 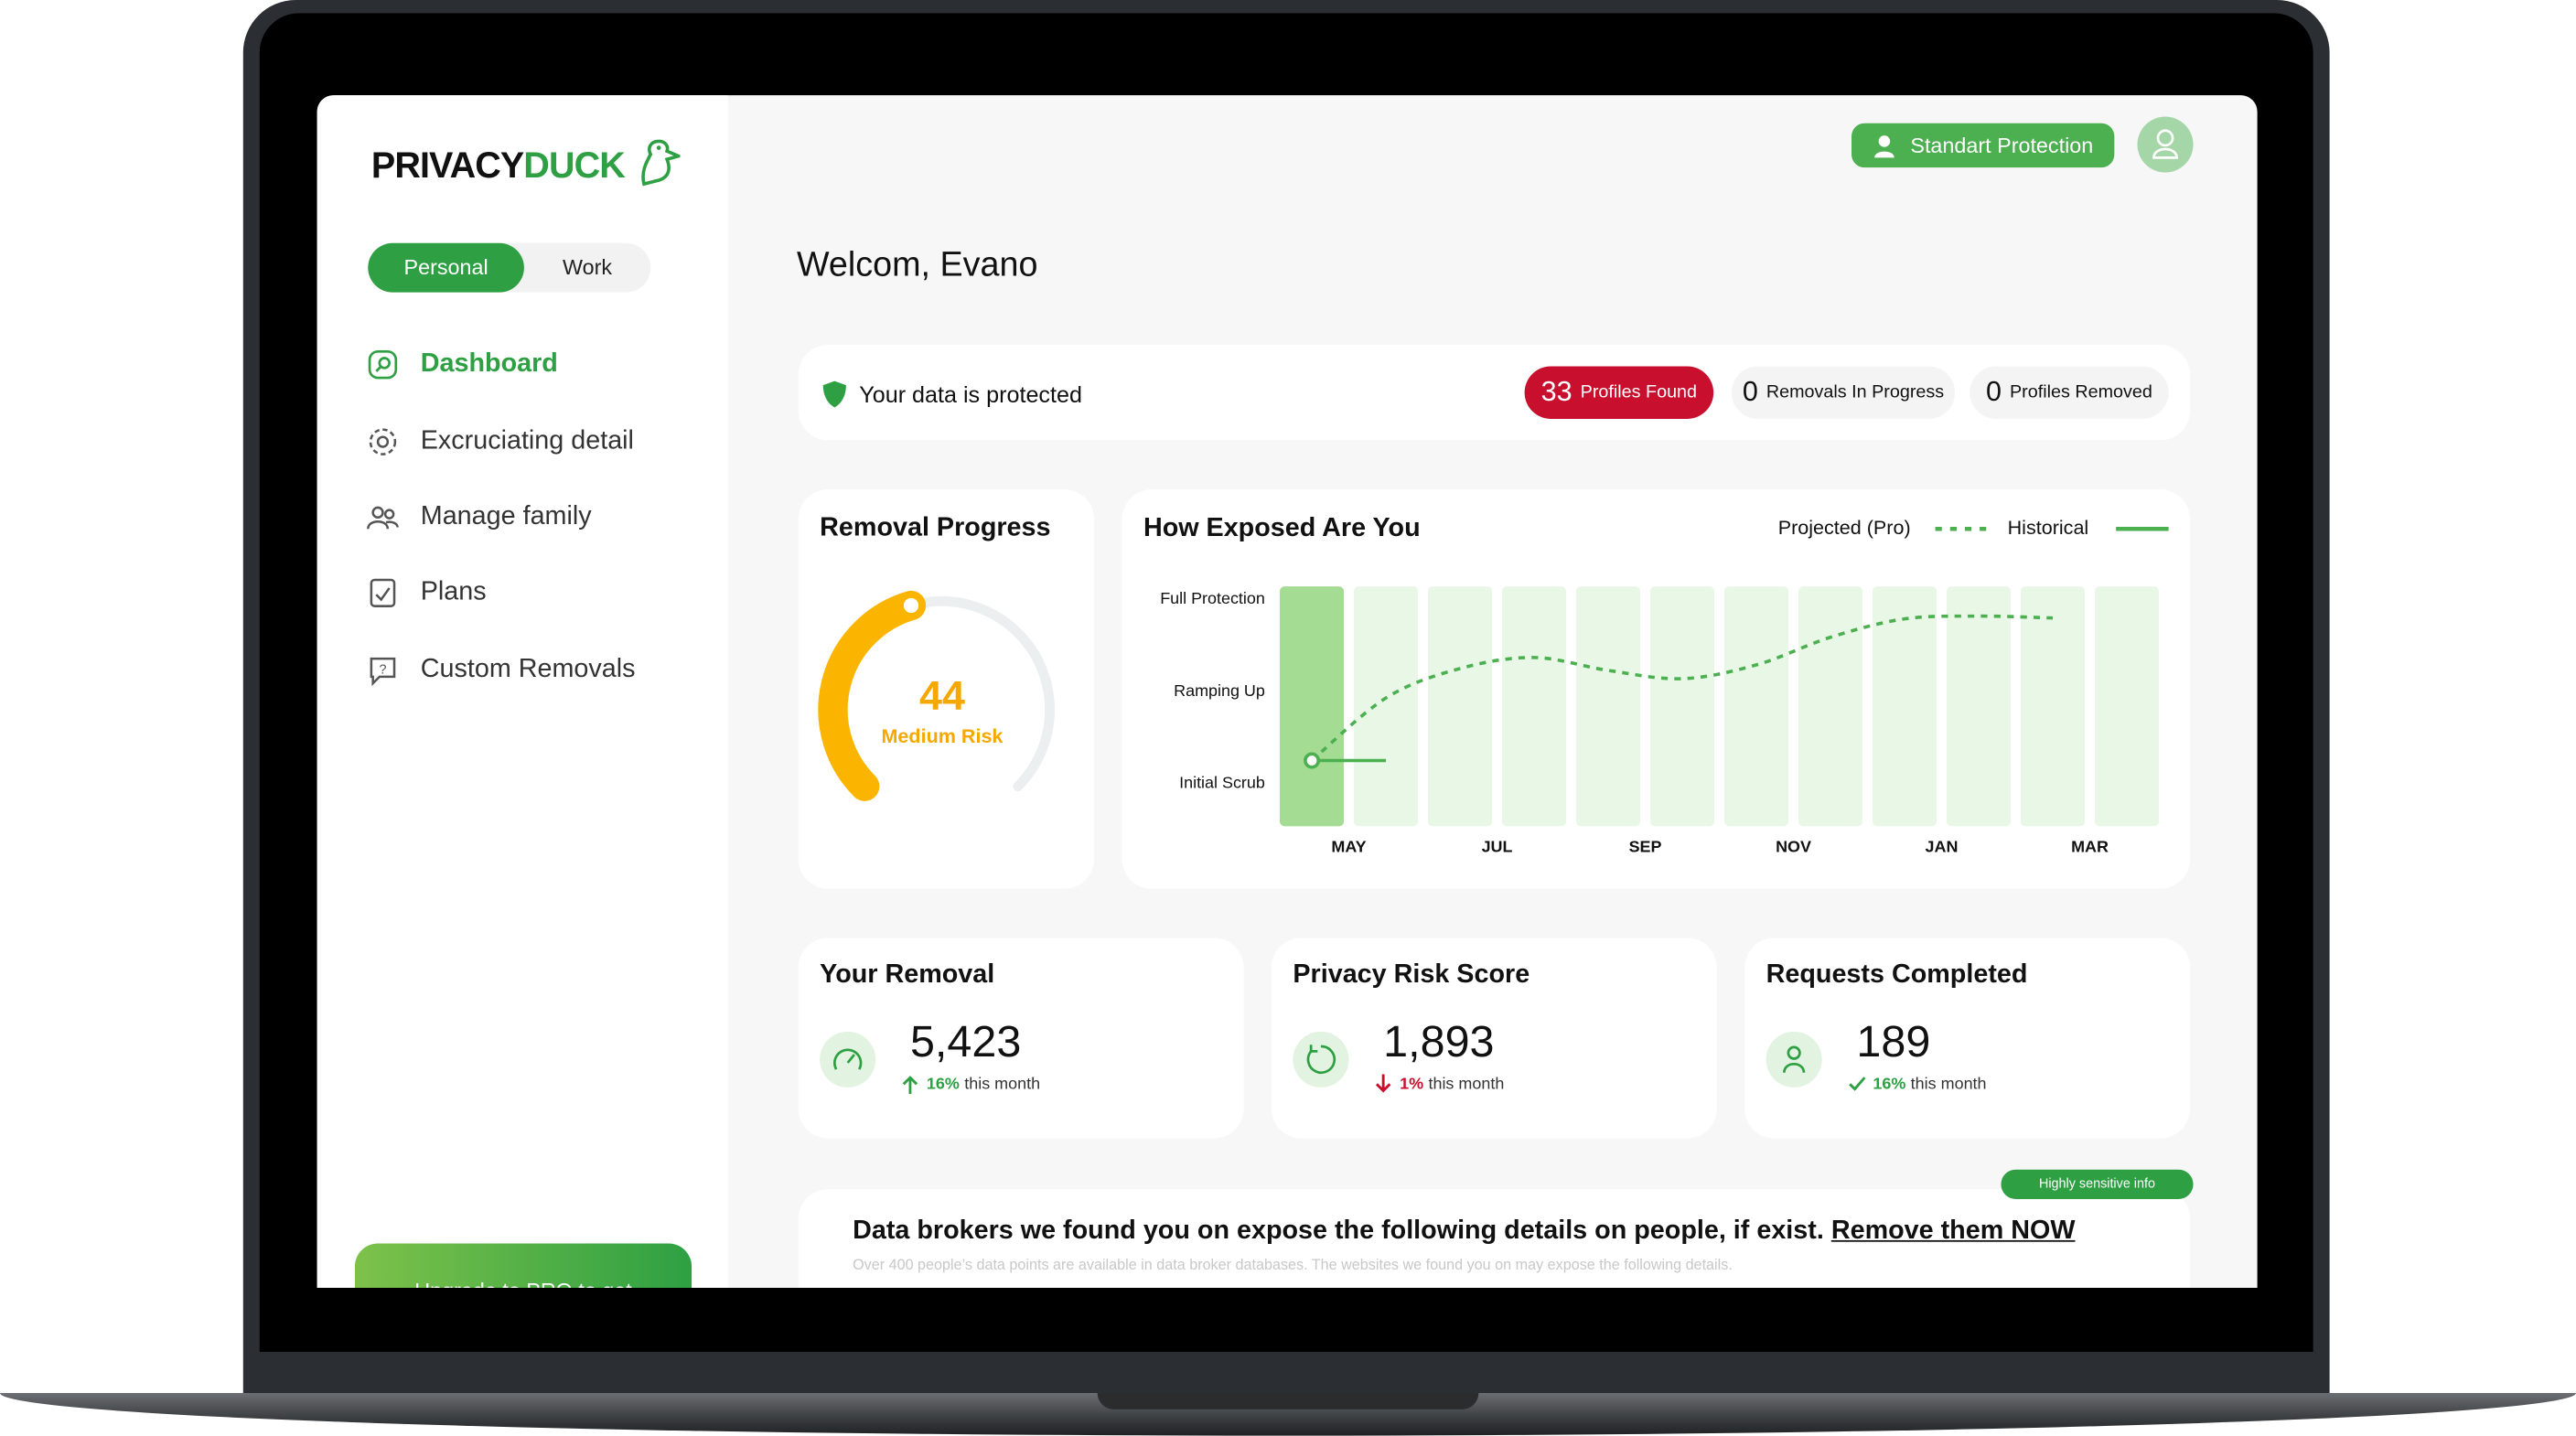 What do you see at coordinates (1897, 975) in the screenshot?
I see `stat-title: Requests Completed` at bounding box center [1897, 975].